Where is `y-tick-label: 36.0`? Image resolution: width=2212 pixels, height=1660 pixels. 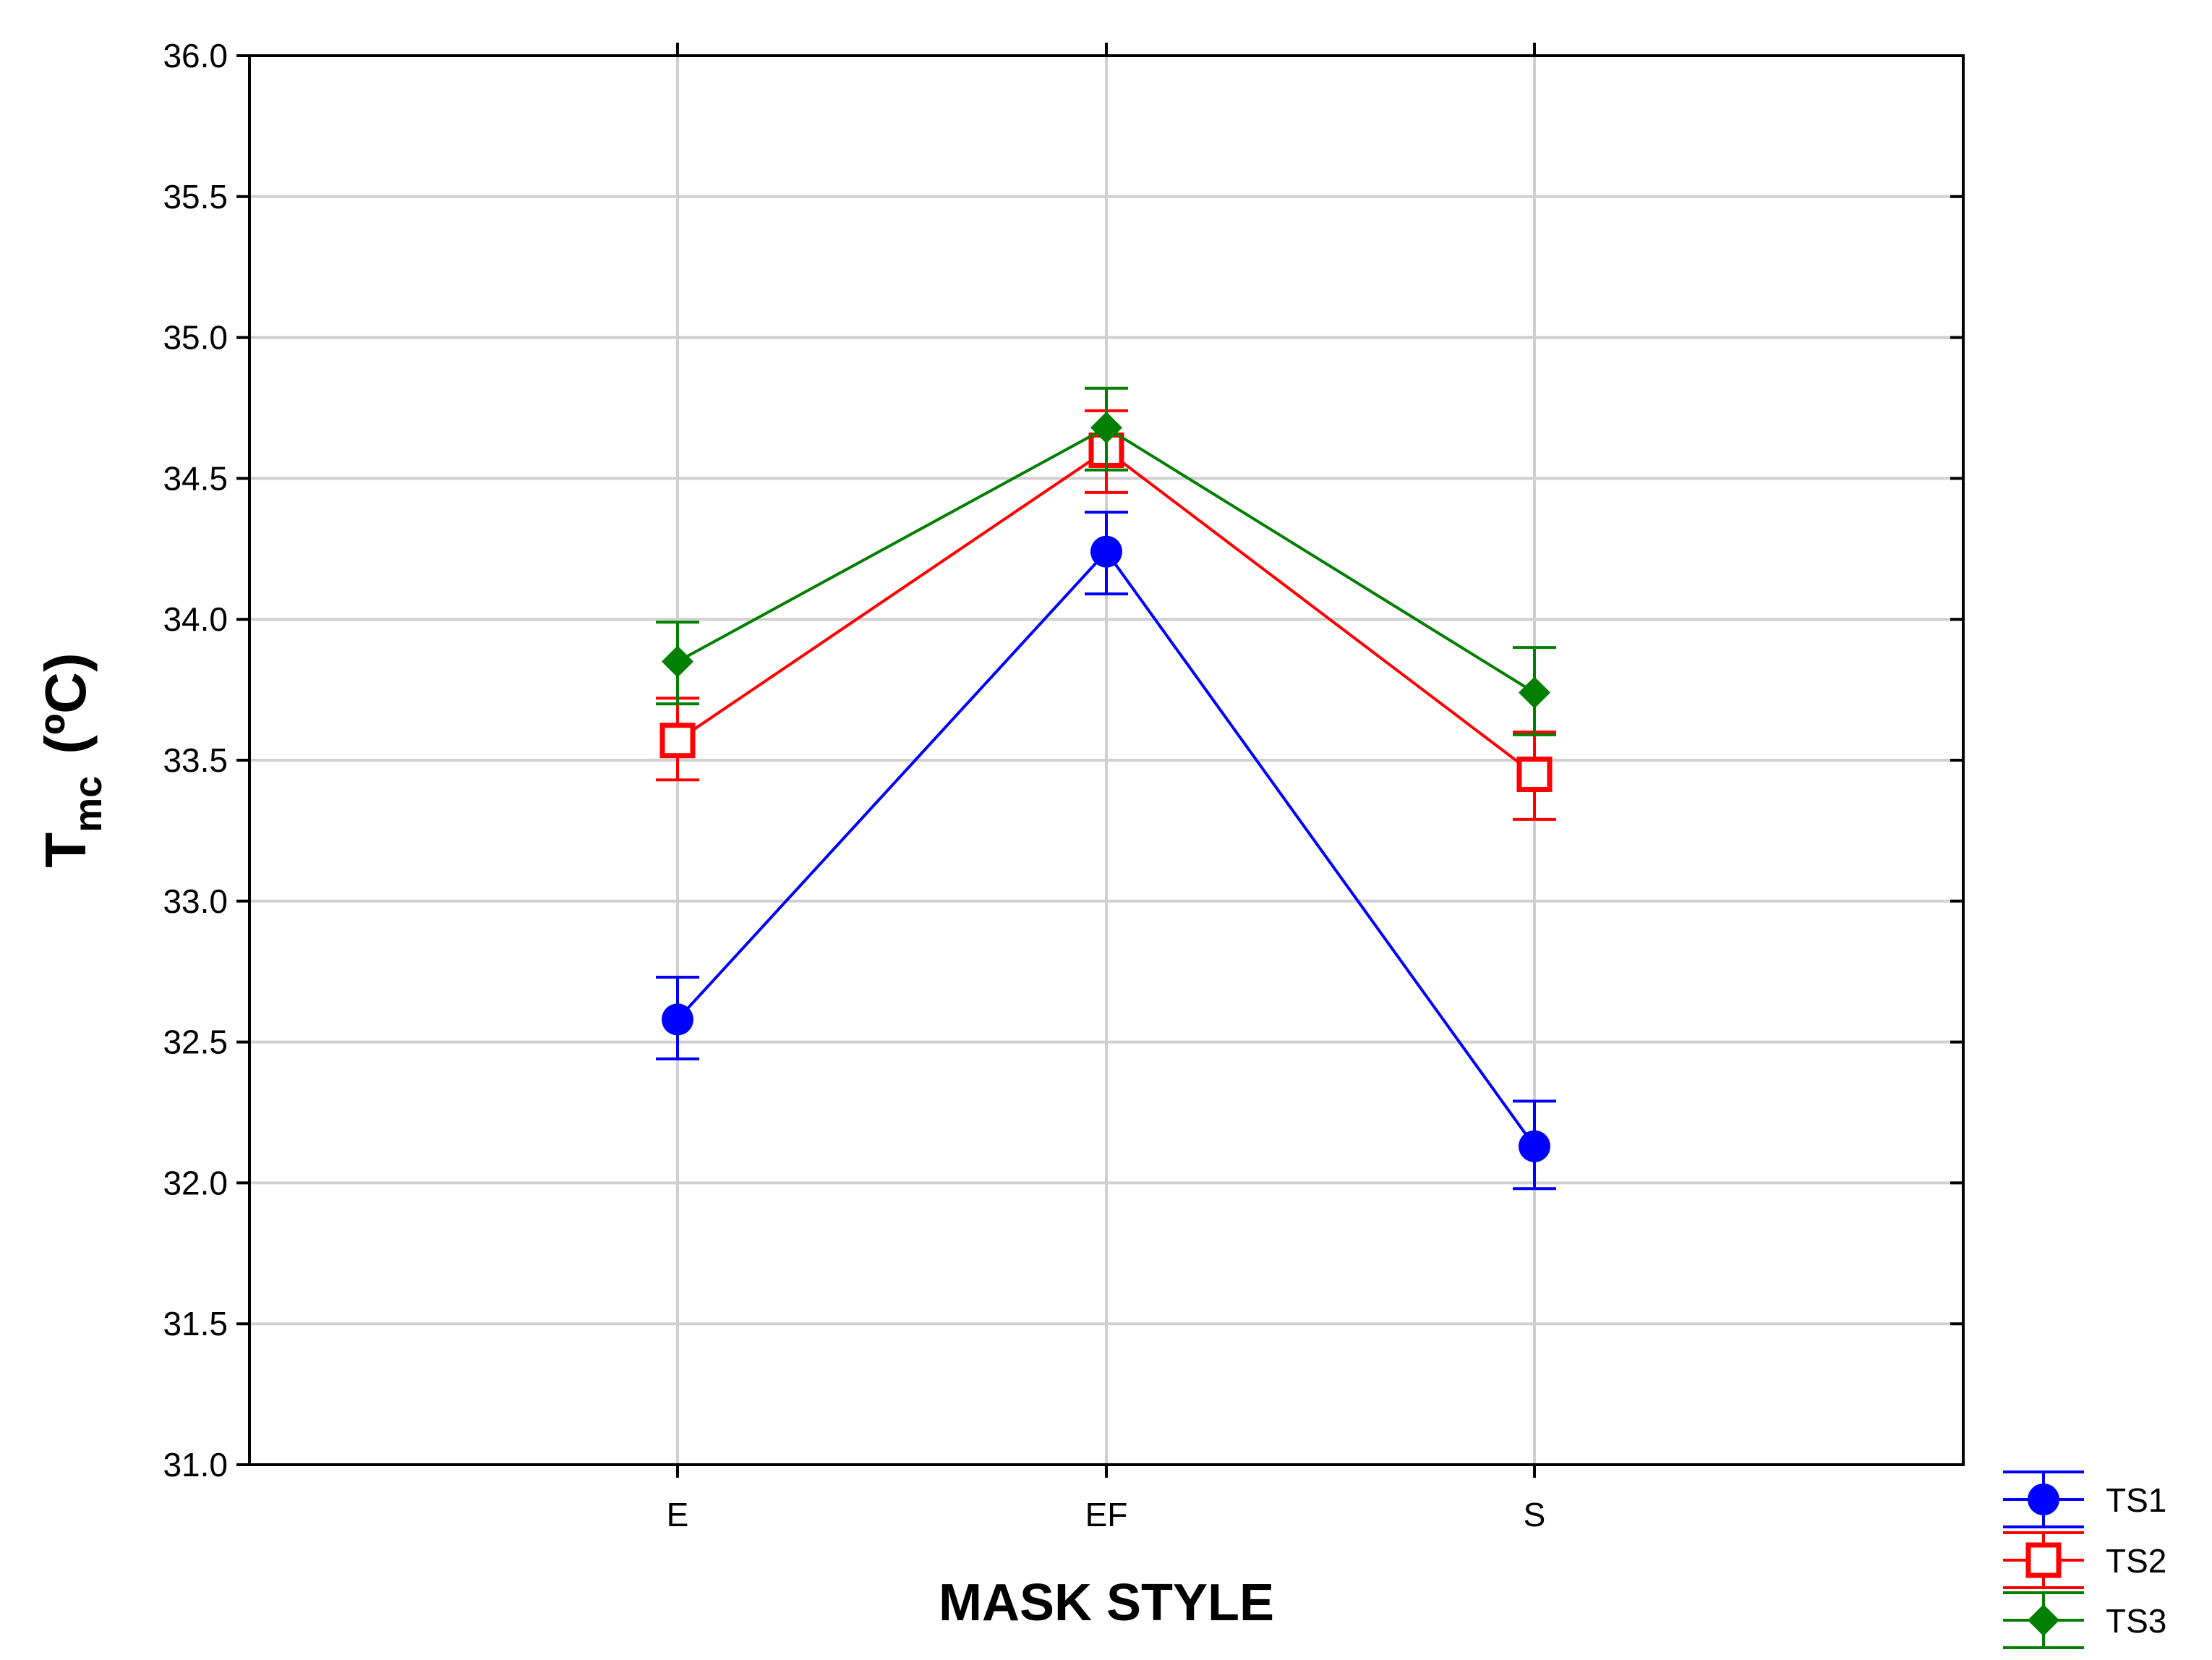 y-tick-label: 36.0 is located at coordinates (196, 56).